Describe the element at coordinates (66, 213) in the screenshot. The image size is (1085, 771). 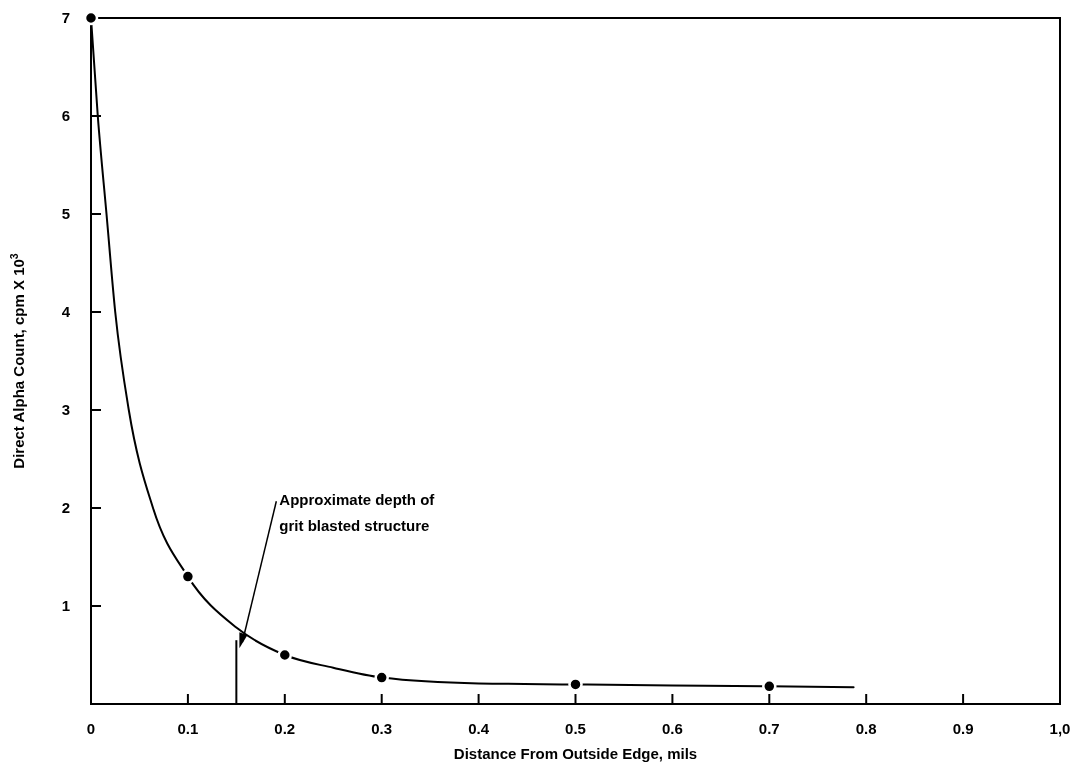
I see `y-tick-label: 5` at that location.